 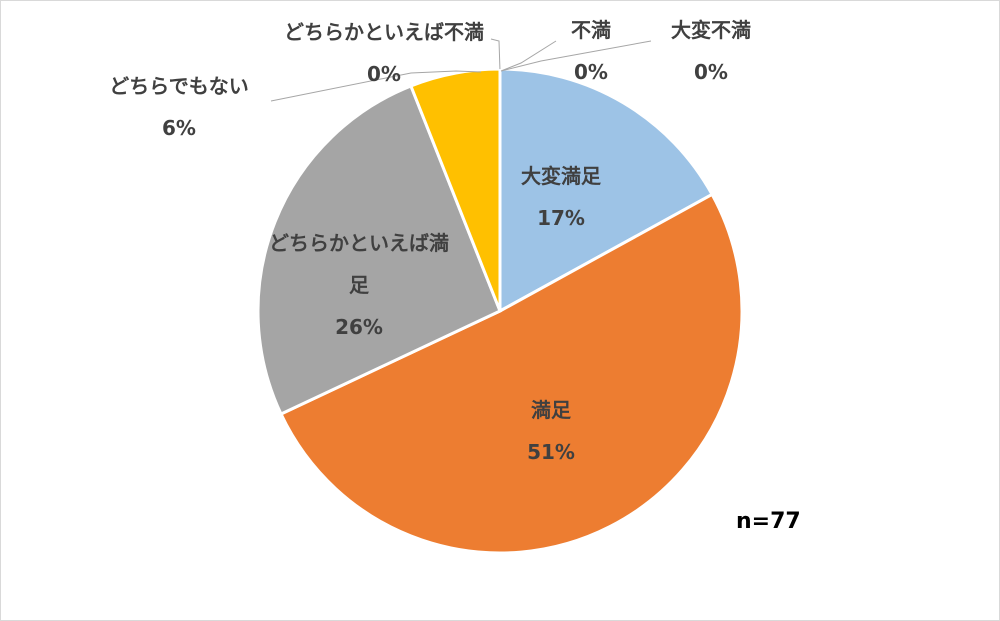 I want to click on data-label: どちらかといえば満足 26%, so click(x=359, y=285).